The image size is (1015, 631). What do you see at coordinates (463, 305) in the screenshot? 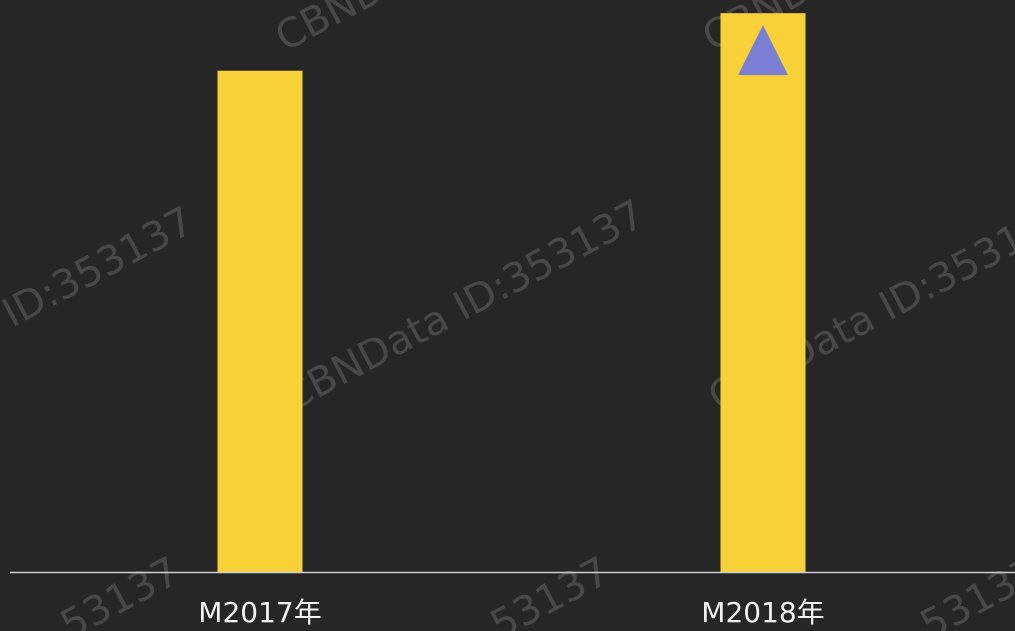
I see `watermark-text: CBNData ID:353137` at bounding box center [463, 305].